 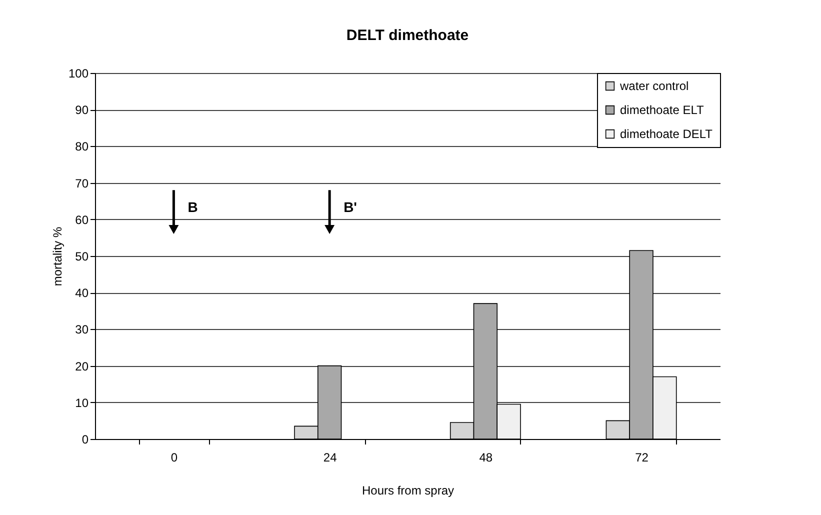 What do you see at coordinates (351, 207) in the screenshot?
I see `annotation: B'` at bounding box center [351, 207].